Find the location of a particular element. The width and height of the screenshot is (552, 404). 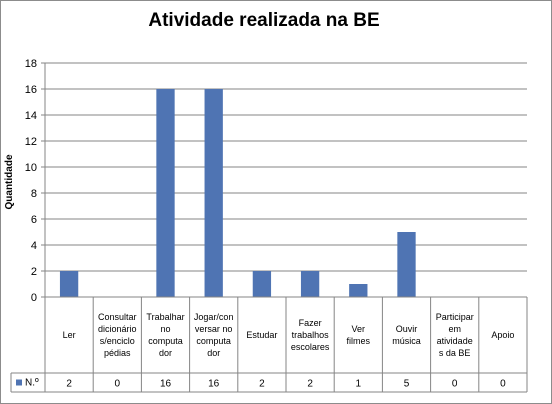

category-label-line: Estudar is located at coordinates (261, 335).